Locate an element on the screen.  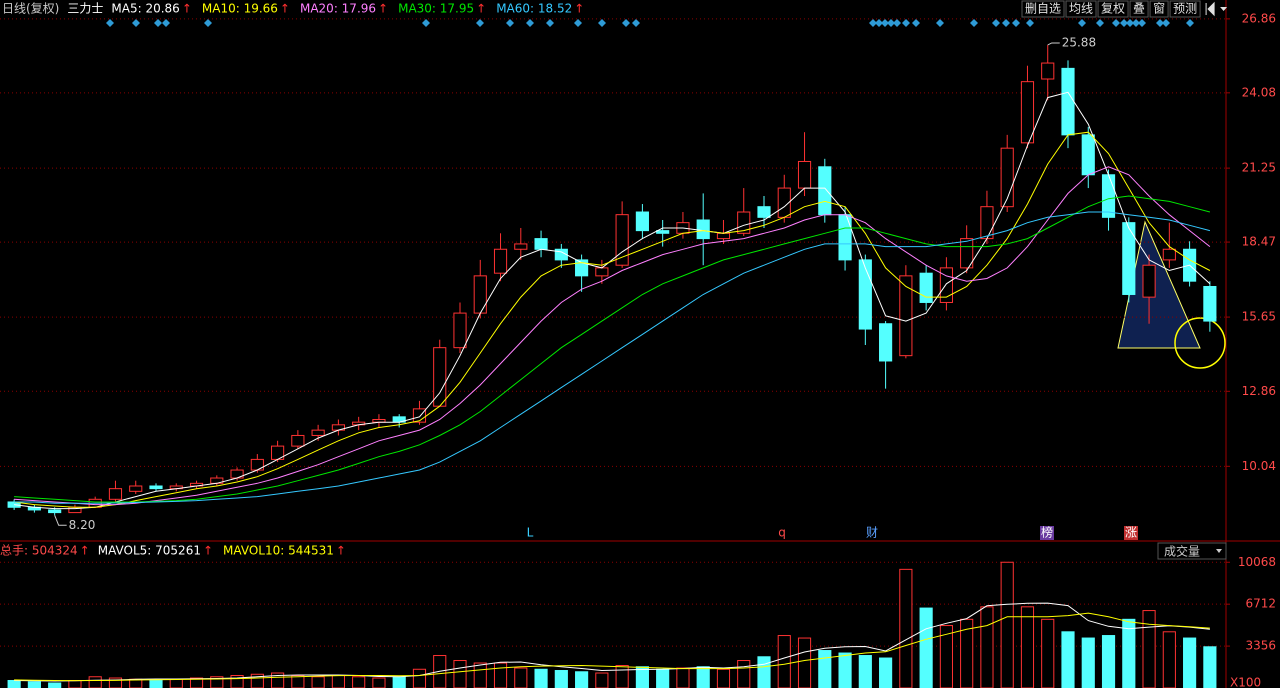
annotation-label: 8.20 is located at coordinates (82, 525).